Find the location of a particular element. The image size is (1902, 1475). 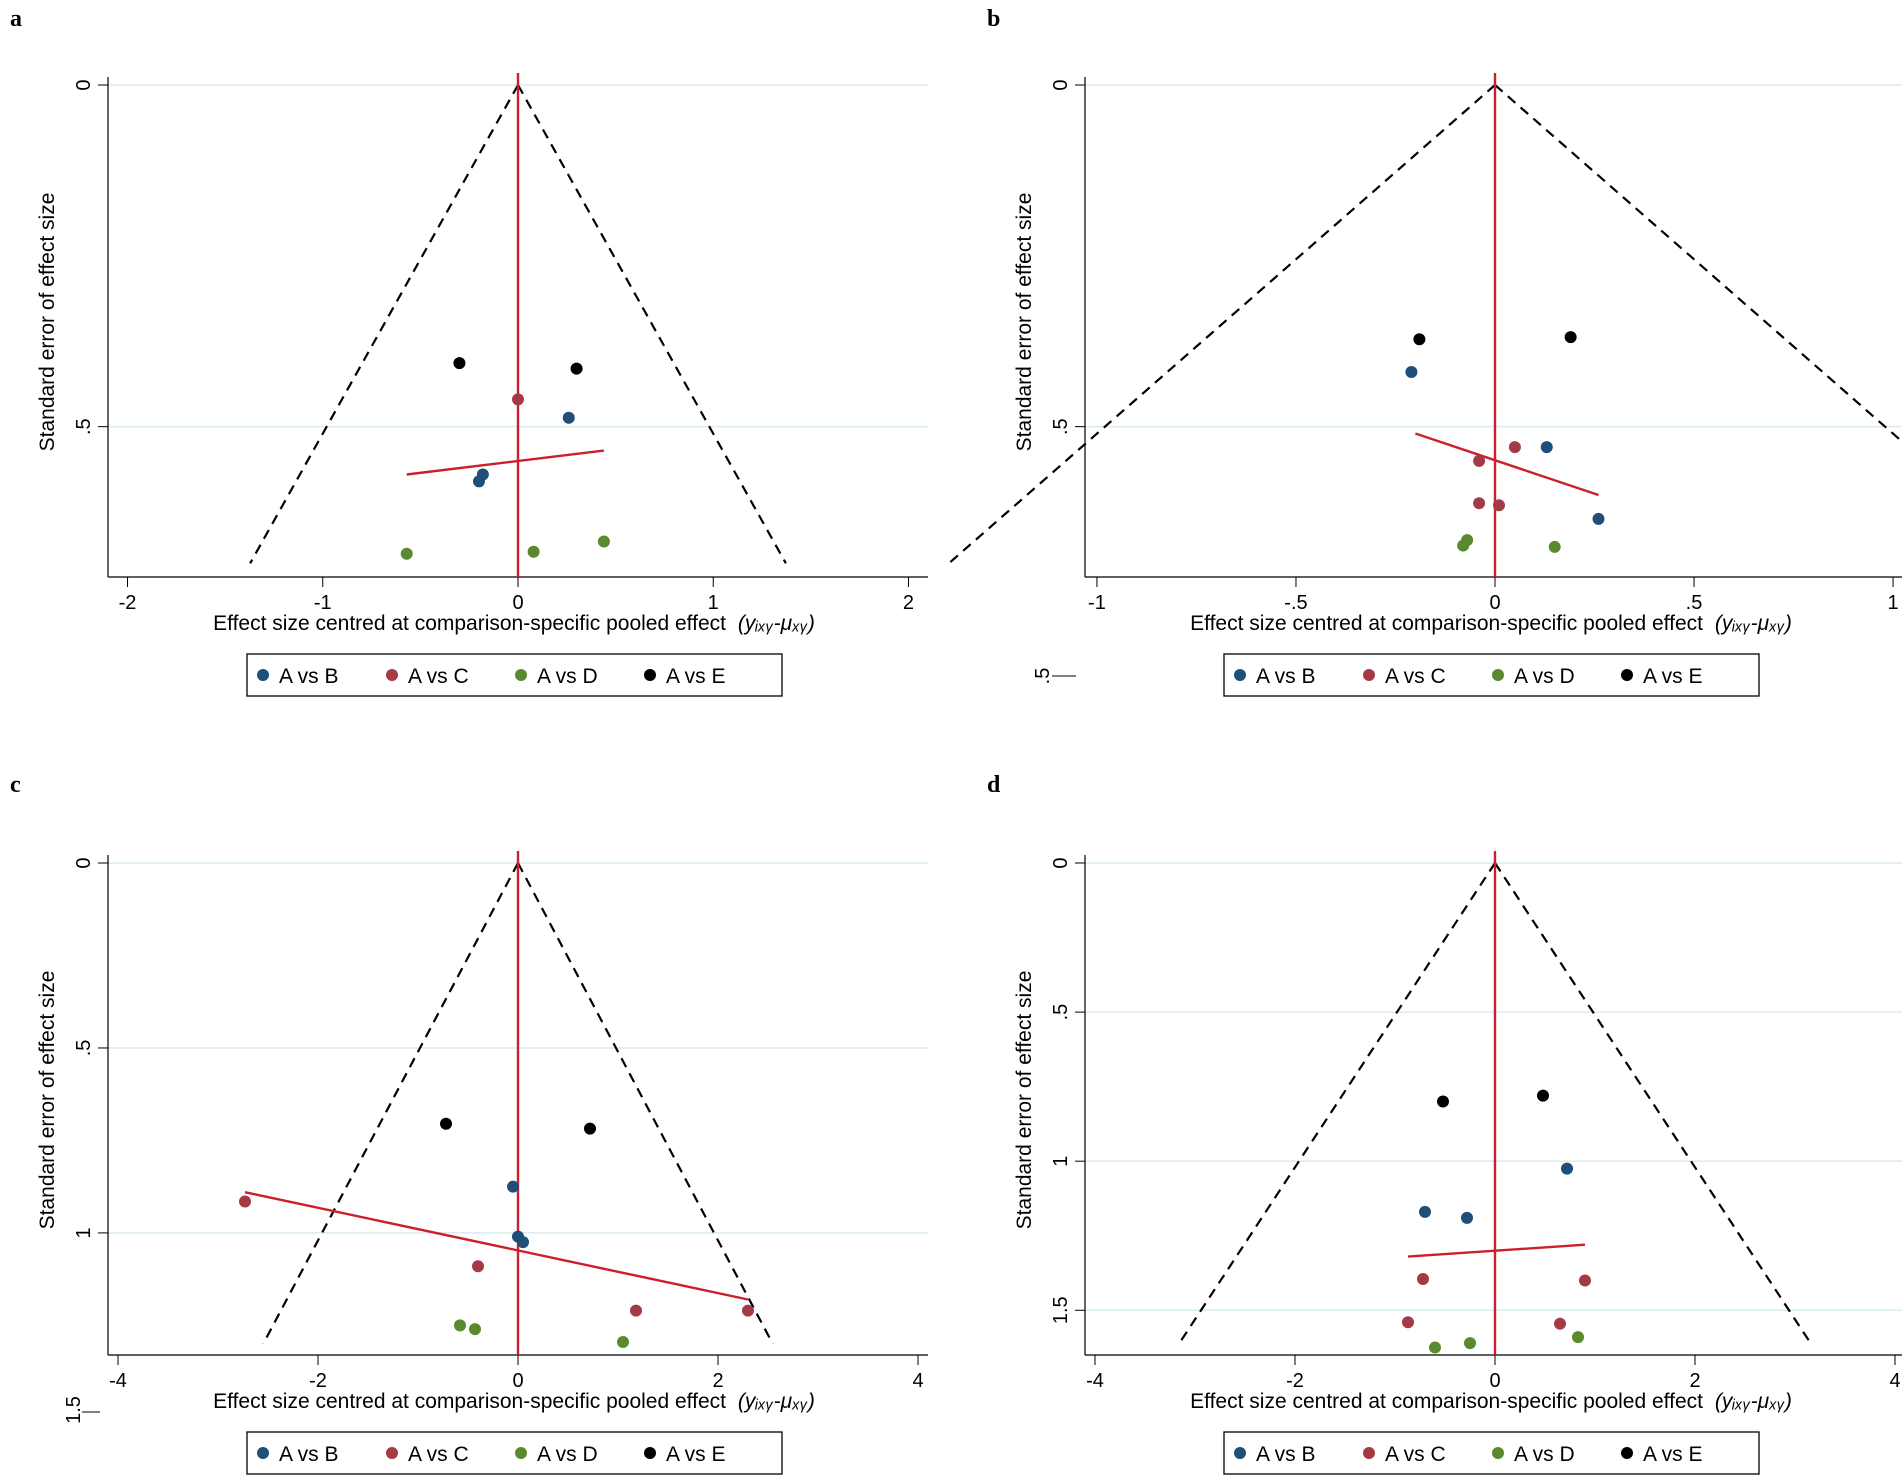

panel-b-legend: A vs B A vs C A vs D A vs E is located at coordinates (1491, 675).